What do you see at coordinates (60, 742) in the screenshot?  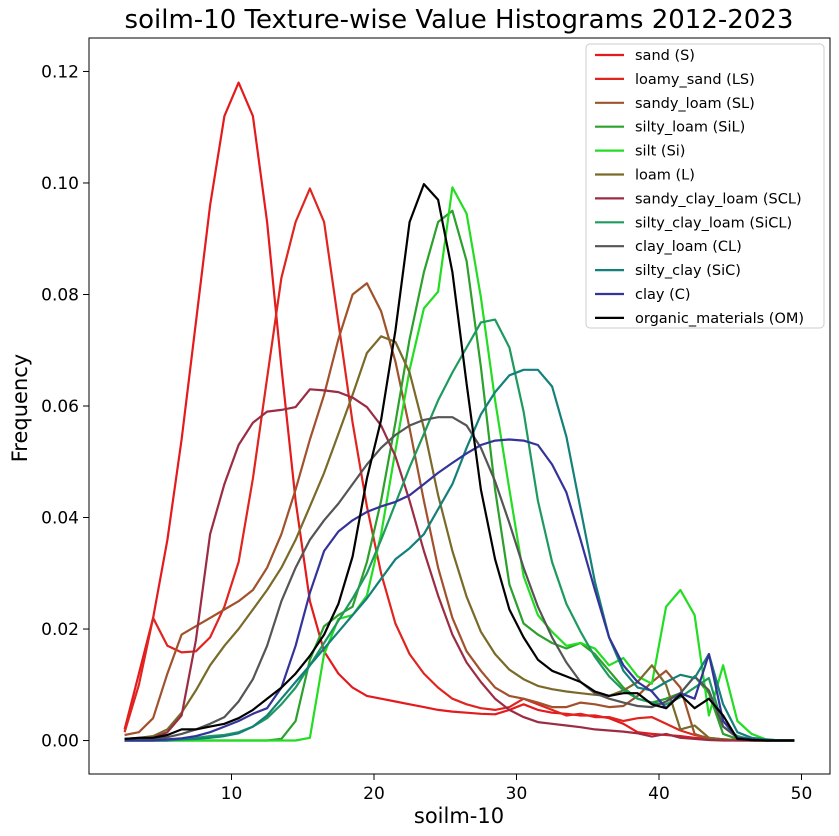 I see `y-tick-label: 0.00` at bounding box center [60, 742].